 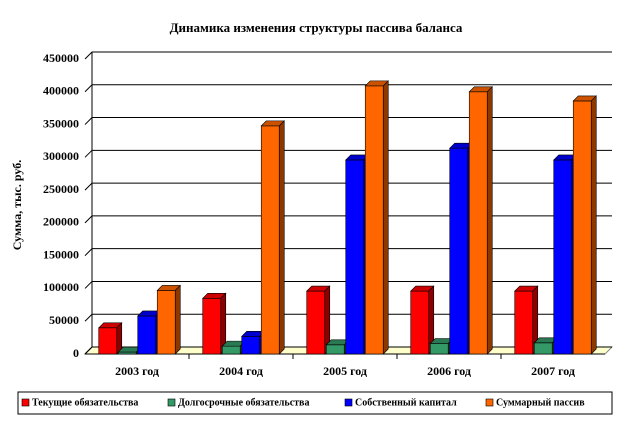 What do you see at coordinates (61, 287) in the screenshot?
I see `y-tick-label: 100000` at bounding box center [61, 287].